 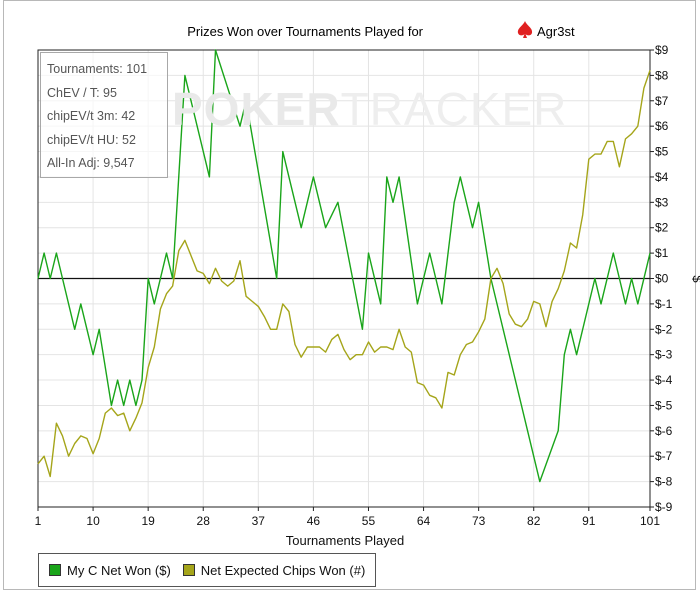 I want to click on x-tick-label: 64, so click(x=424, y=521).